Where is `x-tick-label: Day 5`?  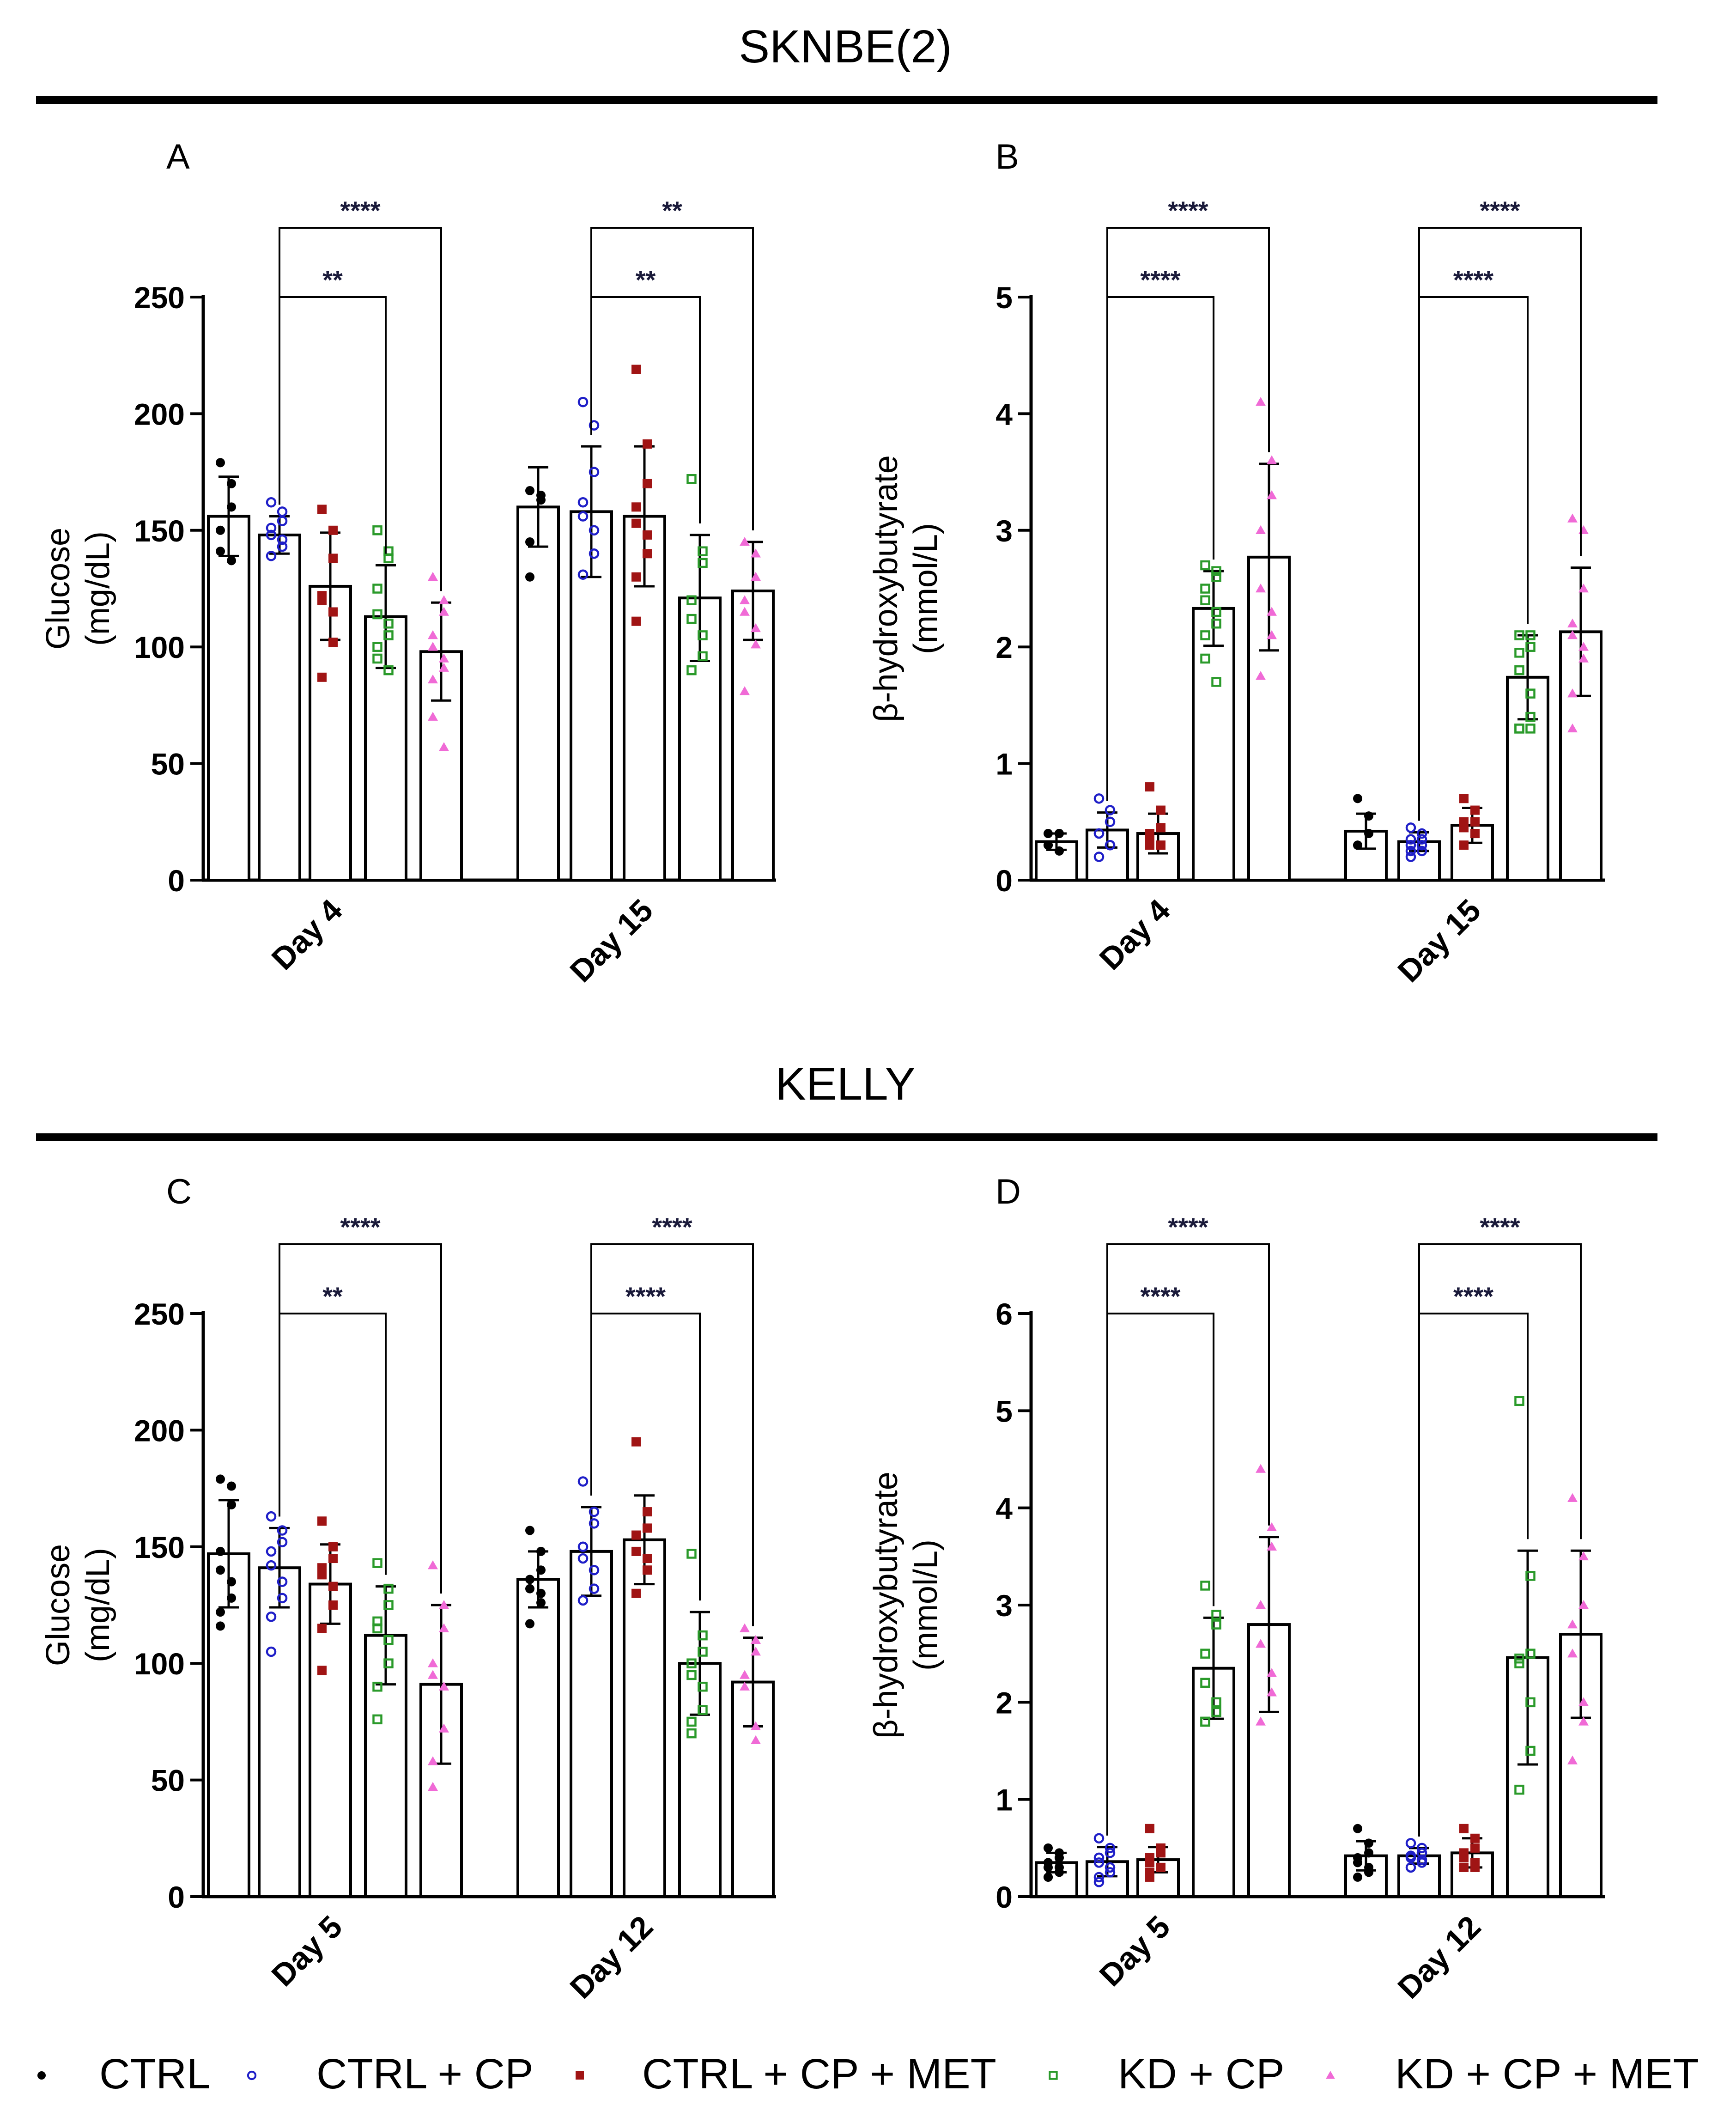
x-tick-label: Day 5 is located at coordinates (1135, 1951).